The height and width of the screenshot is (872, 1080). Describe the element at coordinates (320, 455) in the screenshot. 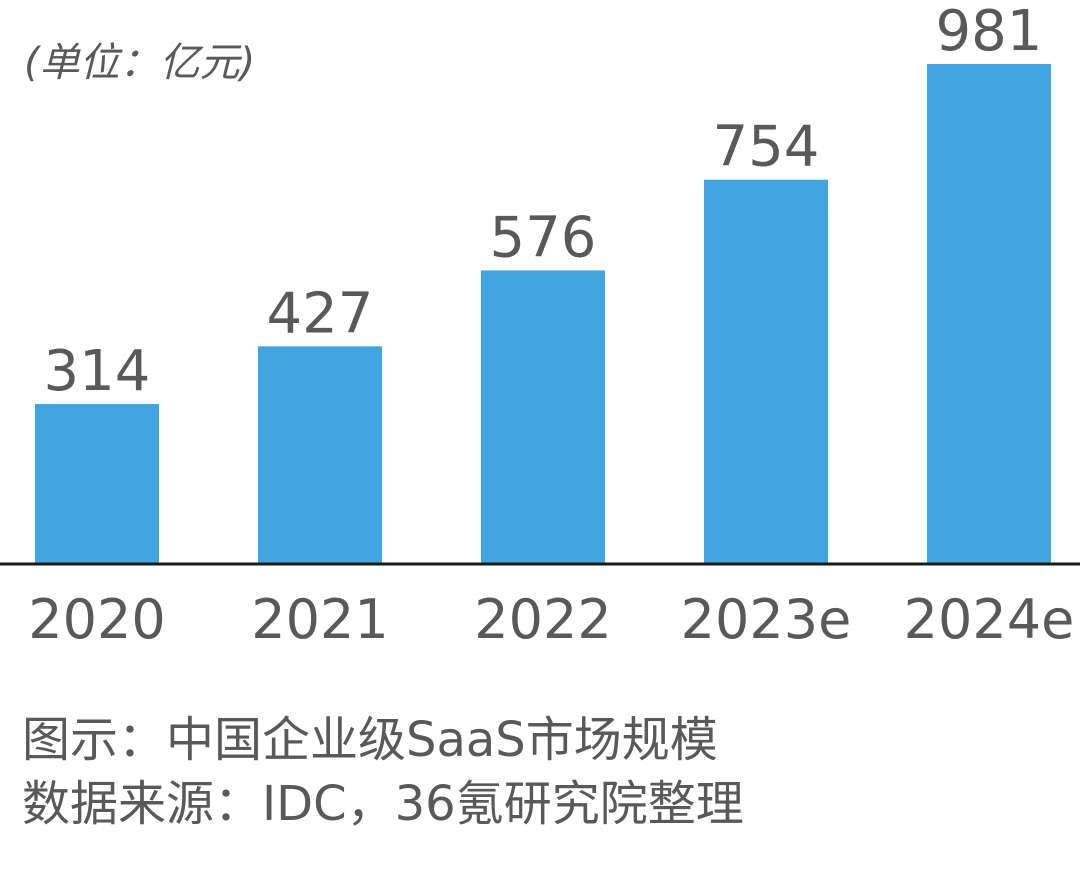

I see `bar-2021` at that location.